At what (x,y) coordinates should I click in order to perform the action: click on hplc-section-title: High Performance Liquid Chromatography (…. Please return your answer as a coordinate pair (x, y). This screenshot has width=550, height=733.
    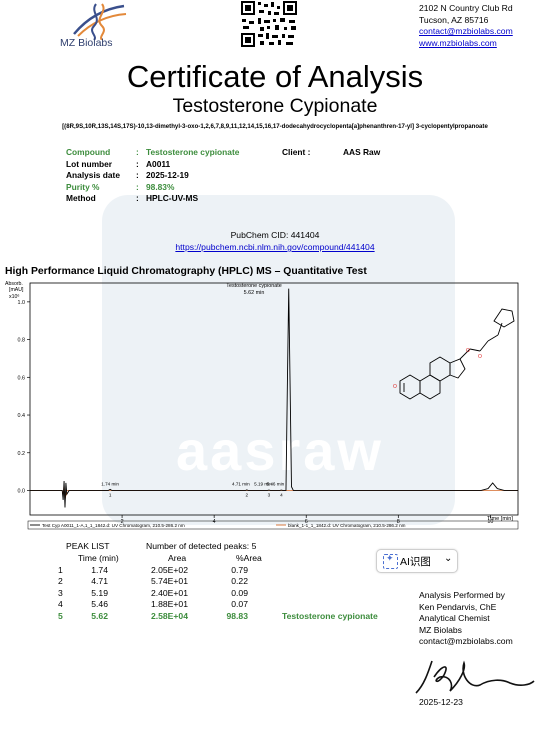
    Looking at the image, I should click on (186, 271).